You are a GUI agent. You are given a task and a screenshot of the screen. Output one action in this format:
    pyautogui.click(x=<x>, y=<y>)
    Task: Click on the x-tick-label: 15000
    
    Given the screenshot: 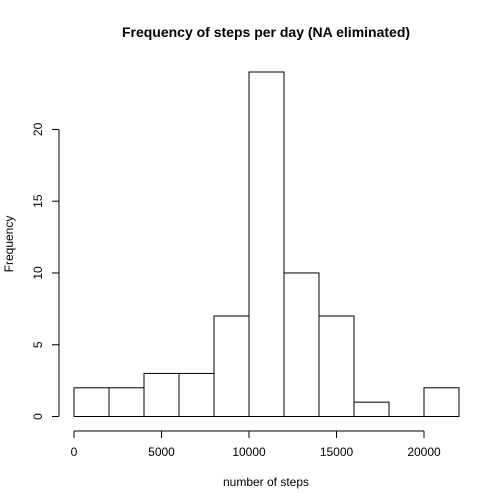 What is the action you would take?
    pyautogui.click(x=337, y=452)
    